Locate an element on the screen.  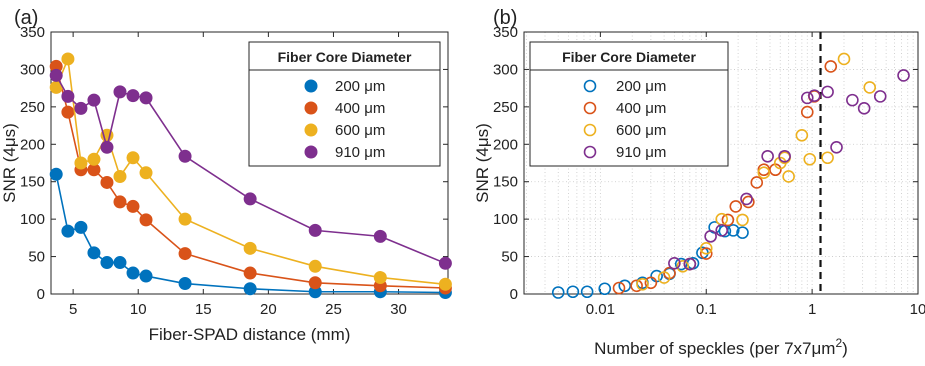
x-tick-label: 20 is located at coordinates (268, 309).